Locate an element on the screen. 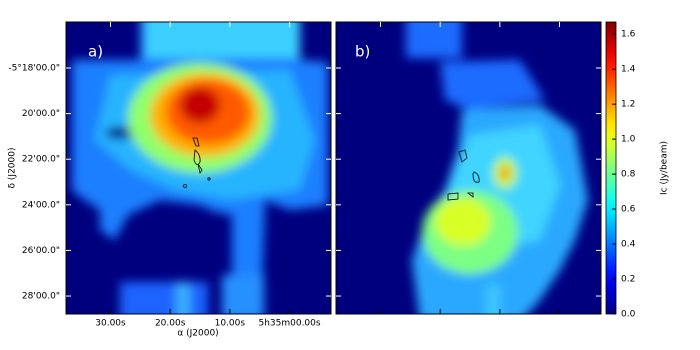  colorbar-tick-label: 0.4 is located at coordinates (628, 245).